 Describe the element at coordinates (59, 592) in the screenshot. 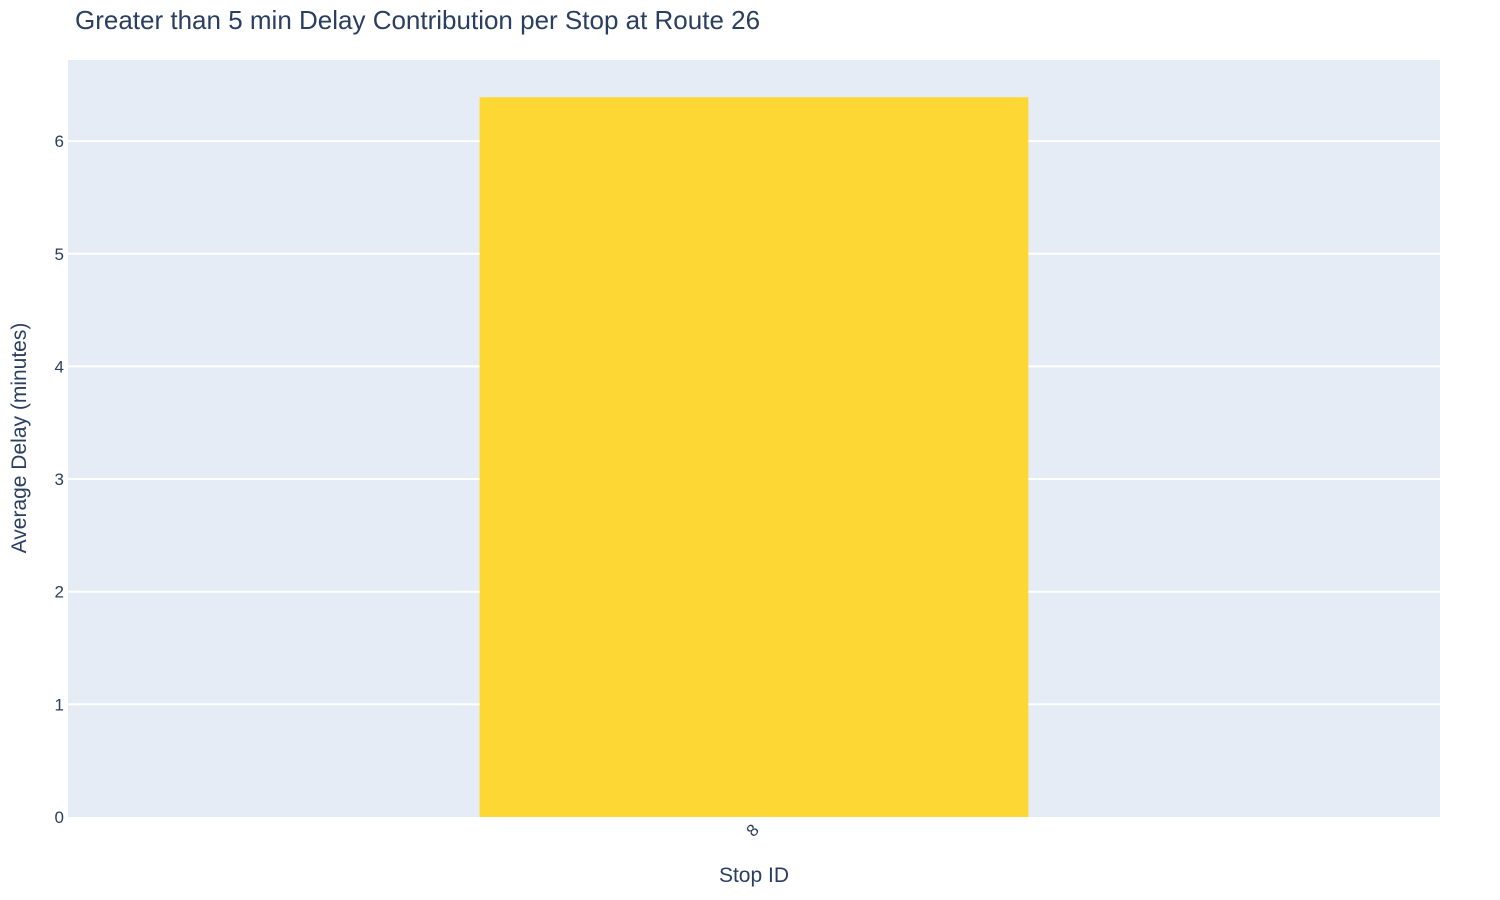

I see `y-tick-label: 2` at that location.